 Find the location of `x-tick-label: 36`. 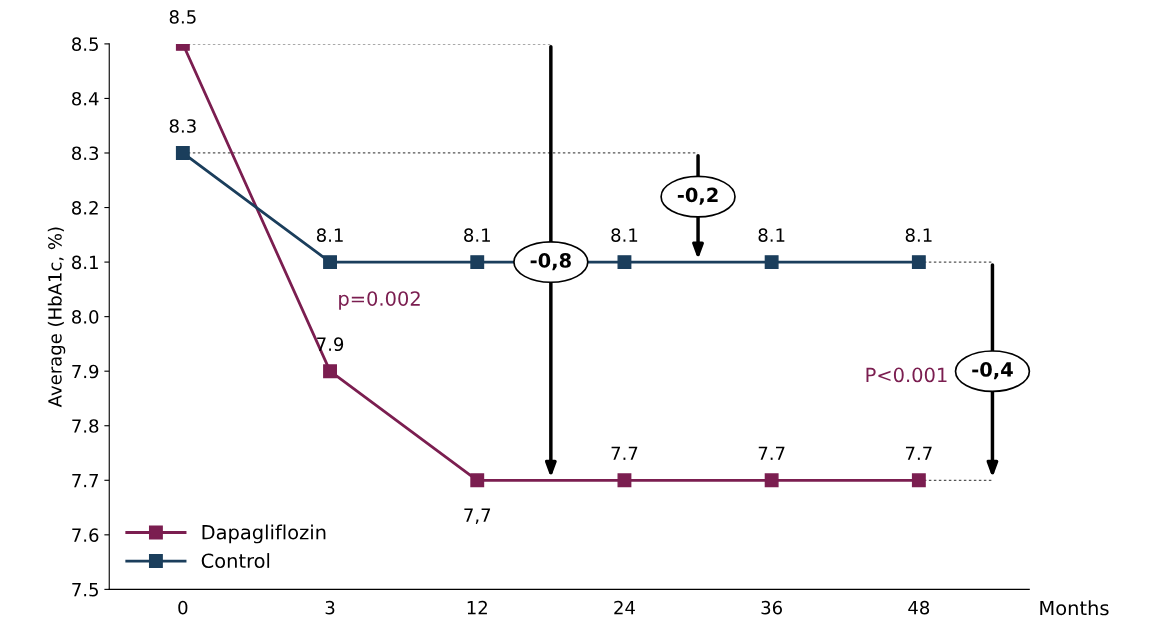

x-tick-label: 36 is located at coordinates (771, 607).